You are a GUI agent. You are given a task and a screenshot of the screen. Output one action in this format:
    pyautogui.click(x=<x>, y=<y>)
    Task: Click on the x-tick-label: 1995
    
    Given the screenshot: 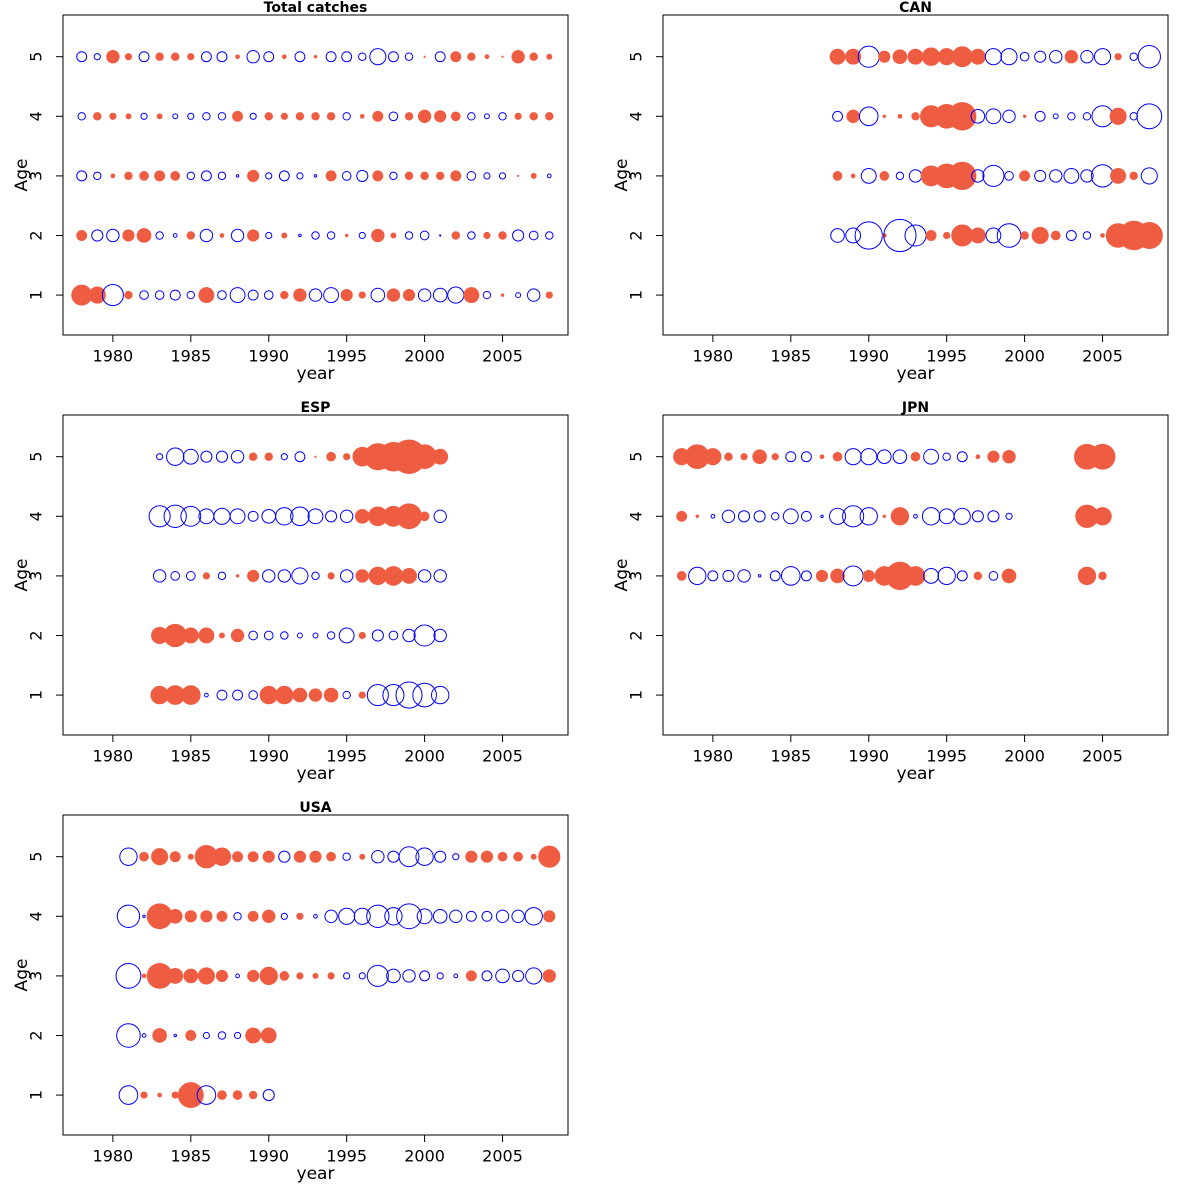 What is the action you would take?
    pyautogui.click(x=946, y=356)
    